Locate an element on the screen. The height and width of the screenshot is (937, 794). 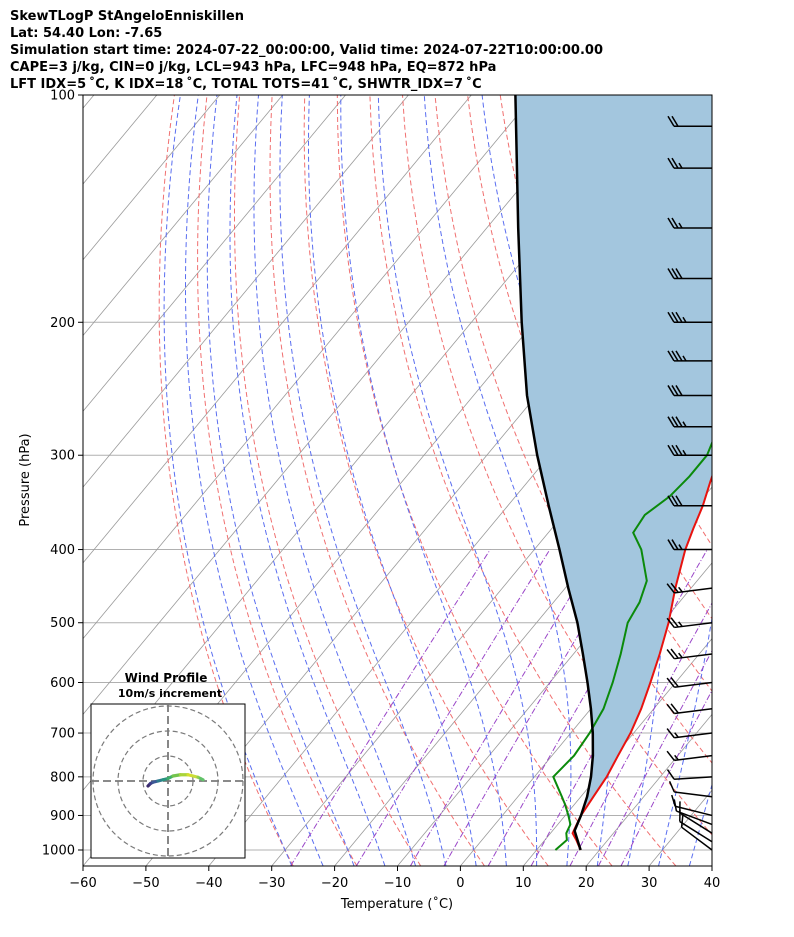
x-tick-label: 20 is located at coordinates (586, 883).